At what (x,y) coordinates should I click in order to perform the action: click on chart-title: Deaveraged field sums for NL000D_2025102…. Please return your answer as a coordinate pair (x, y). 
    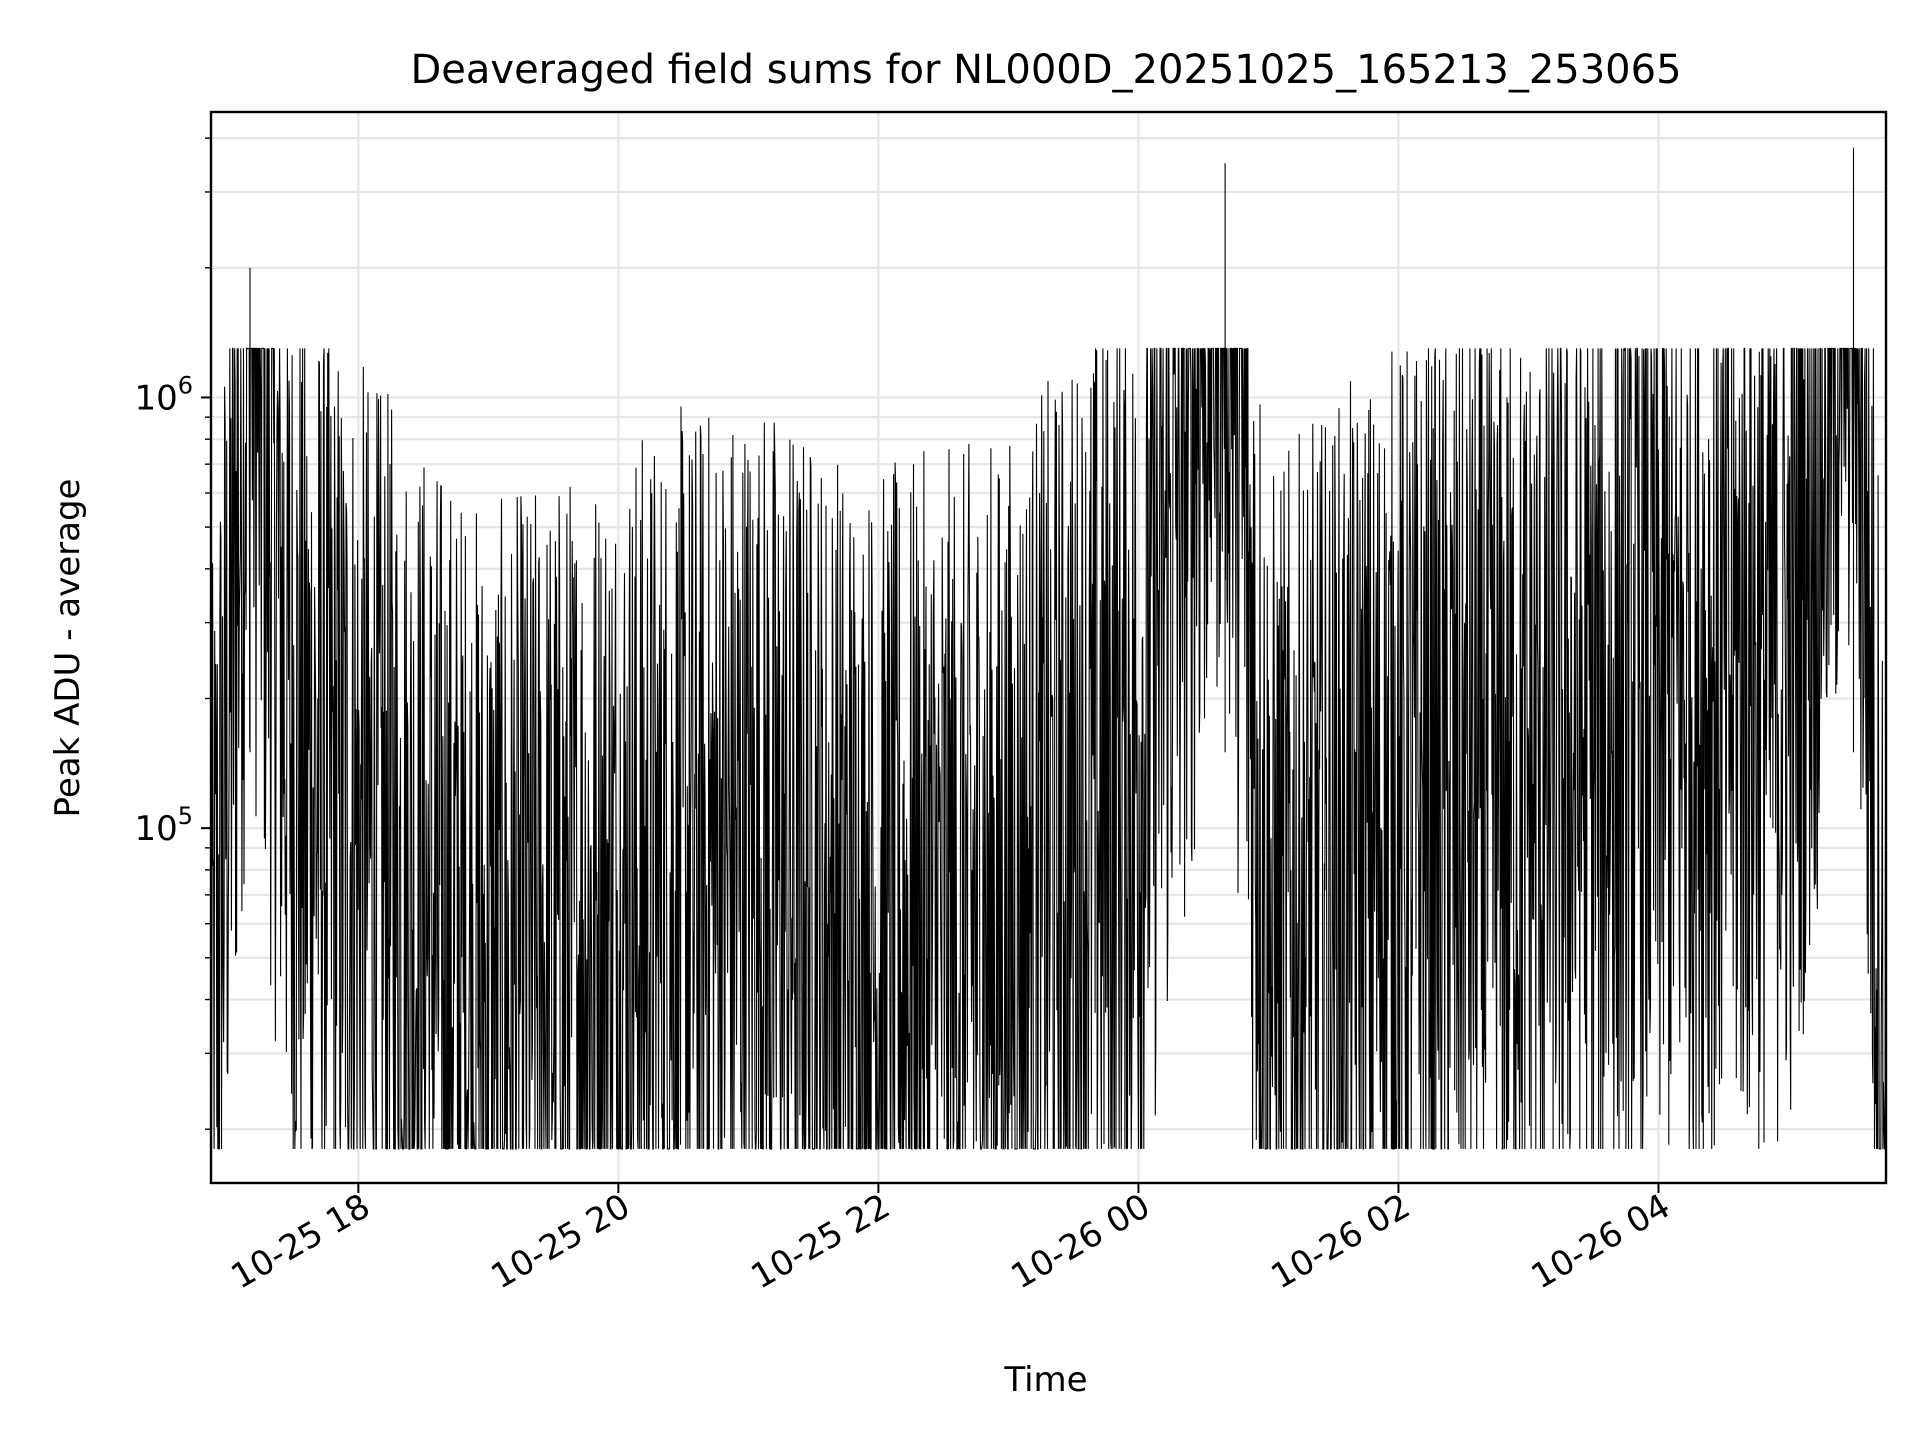
    Looking at the image, I should click on (1045, 70).